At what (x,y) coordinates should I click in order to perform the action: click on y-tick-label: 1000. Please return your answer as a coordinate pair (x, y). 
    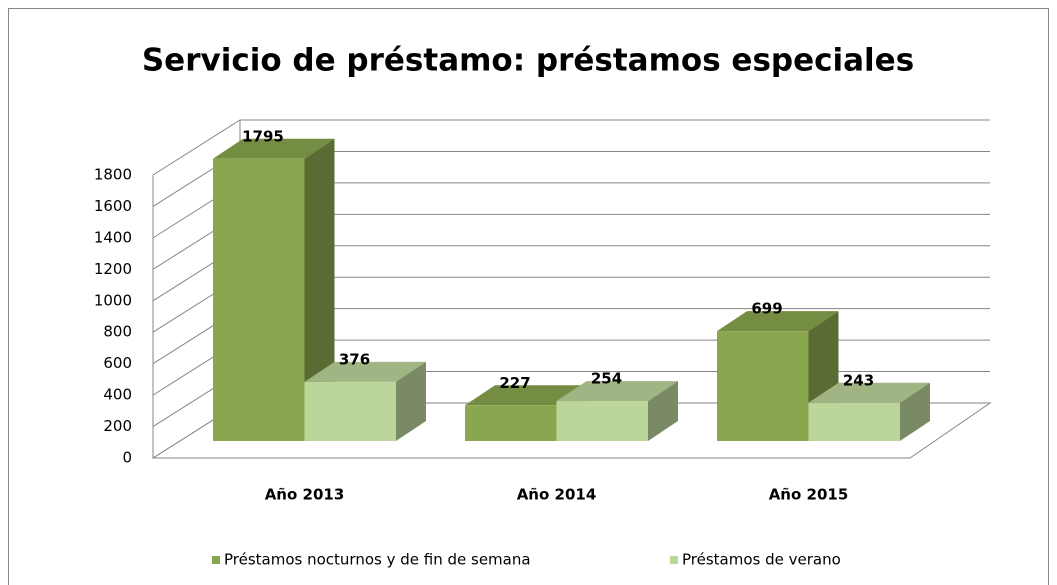
    Looking at the image, I should click on (113, 300).